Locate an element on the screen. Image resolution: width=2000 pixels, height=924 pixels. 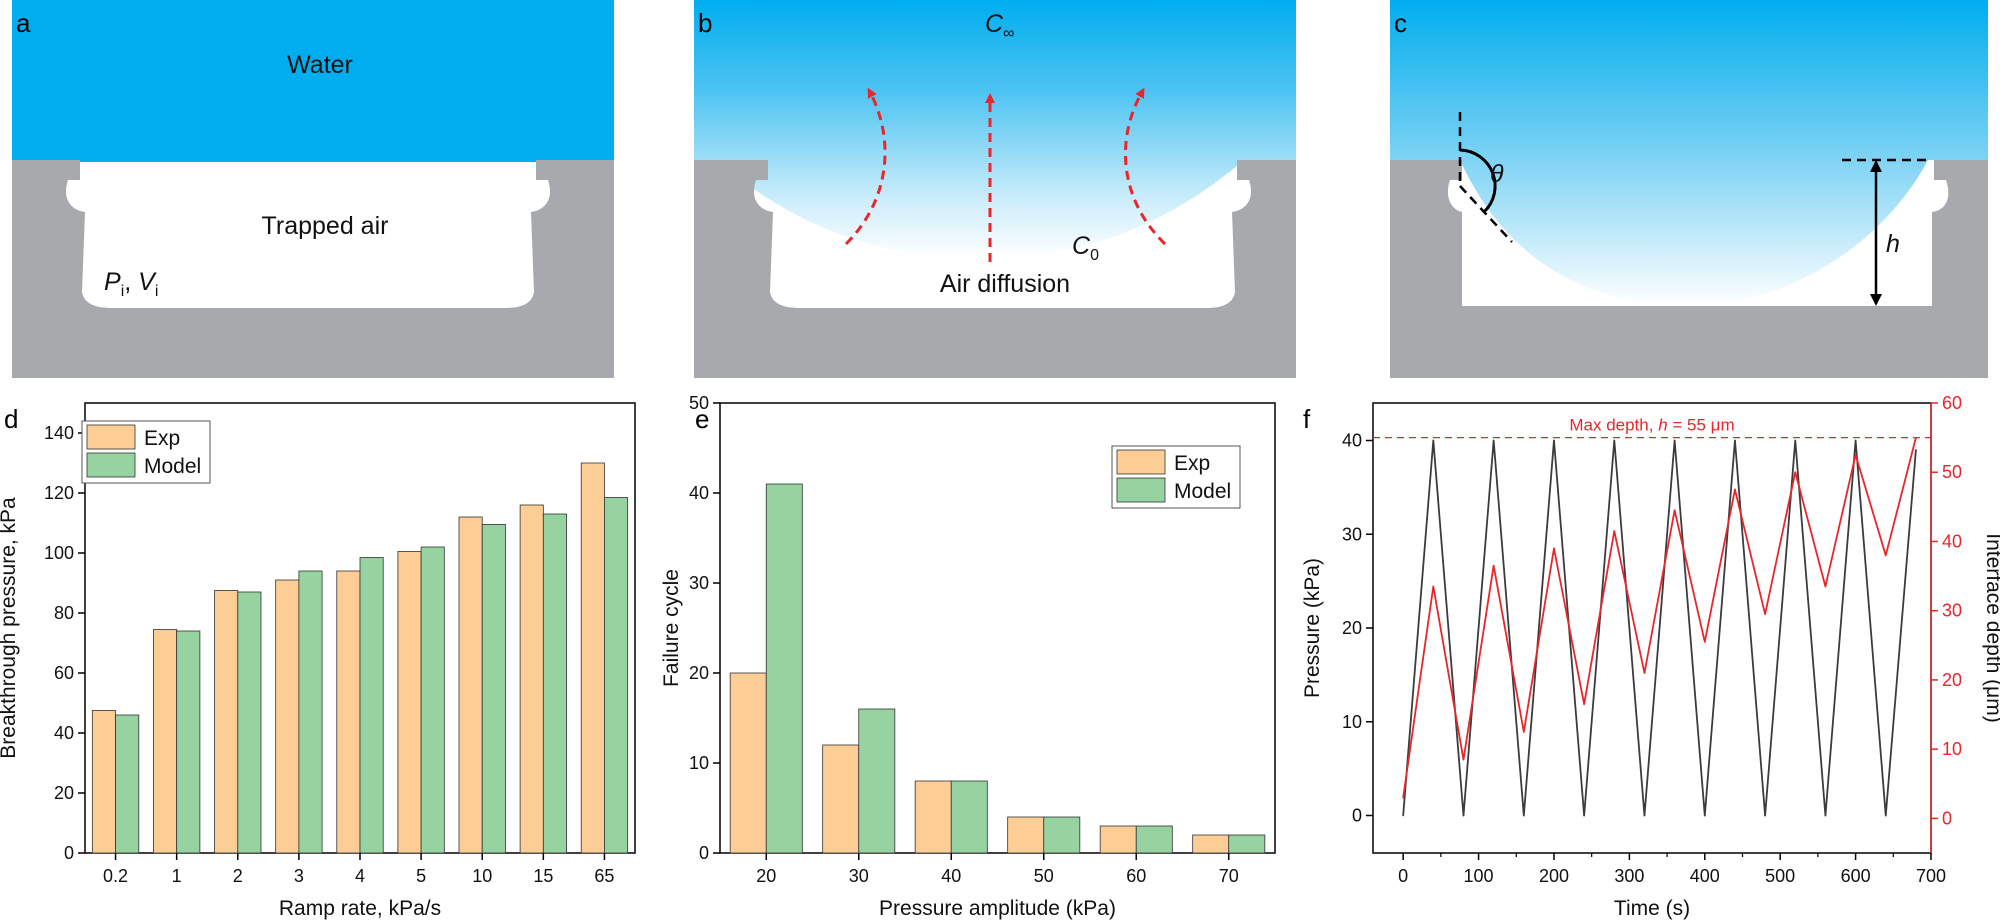
y-tick-label: 40 is located at coordinates (699, 493).